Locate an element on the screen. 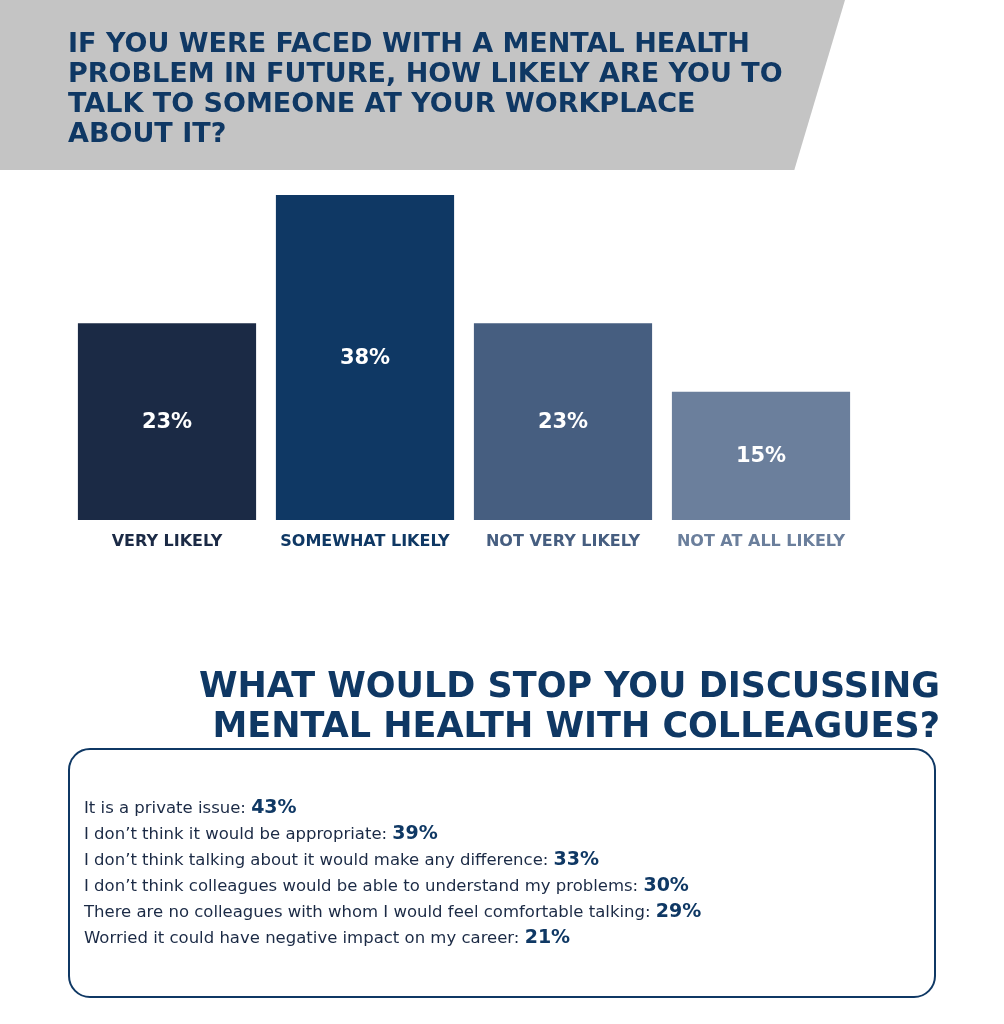 This screenshot has height=1024, width=1004. data-label: 38% is located at coordinates (365, 356).